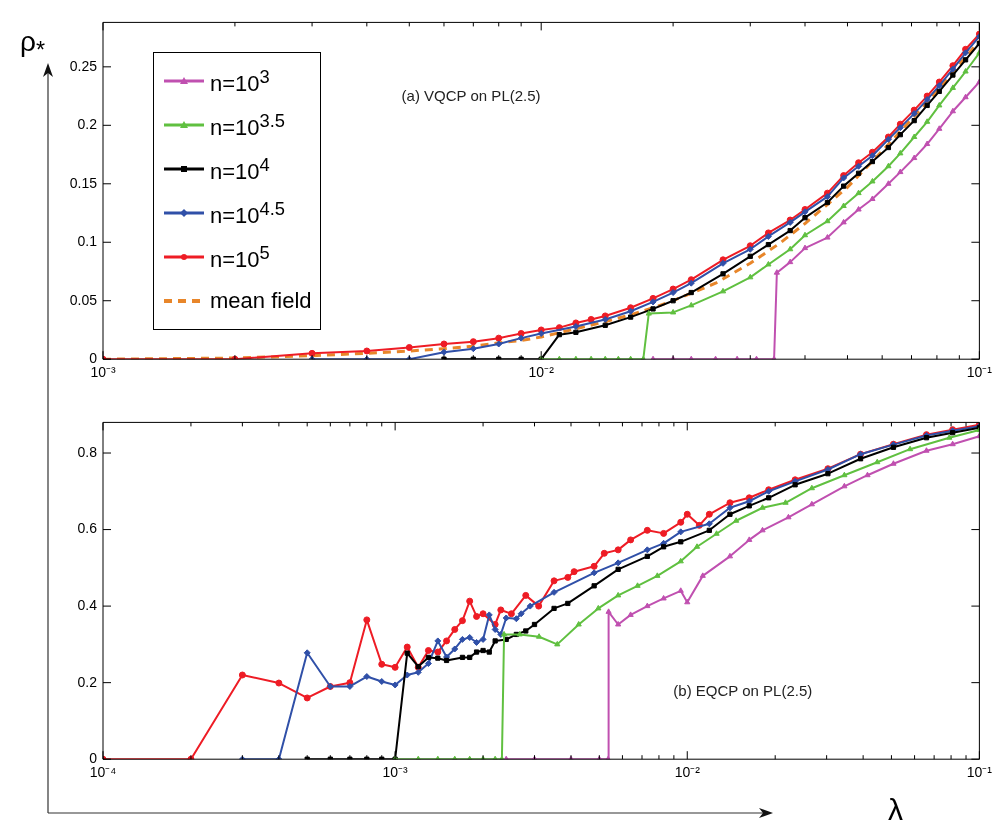  What do you see at coordinates (87, 451) in the screenshot?
I see `y-tick-label: 0.8` at bounding box center [87, 451].